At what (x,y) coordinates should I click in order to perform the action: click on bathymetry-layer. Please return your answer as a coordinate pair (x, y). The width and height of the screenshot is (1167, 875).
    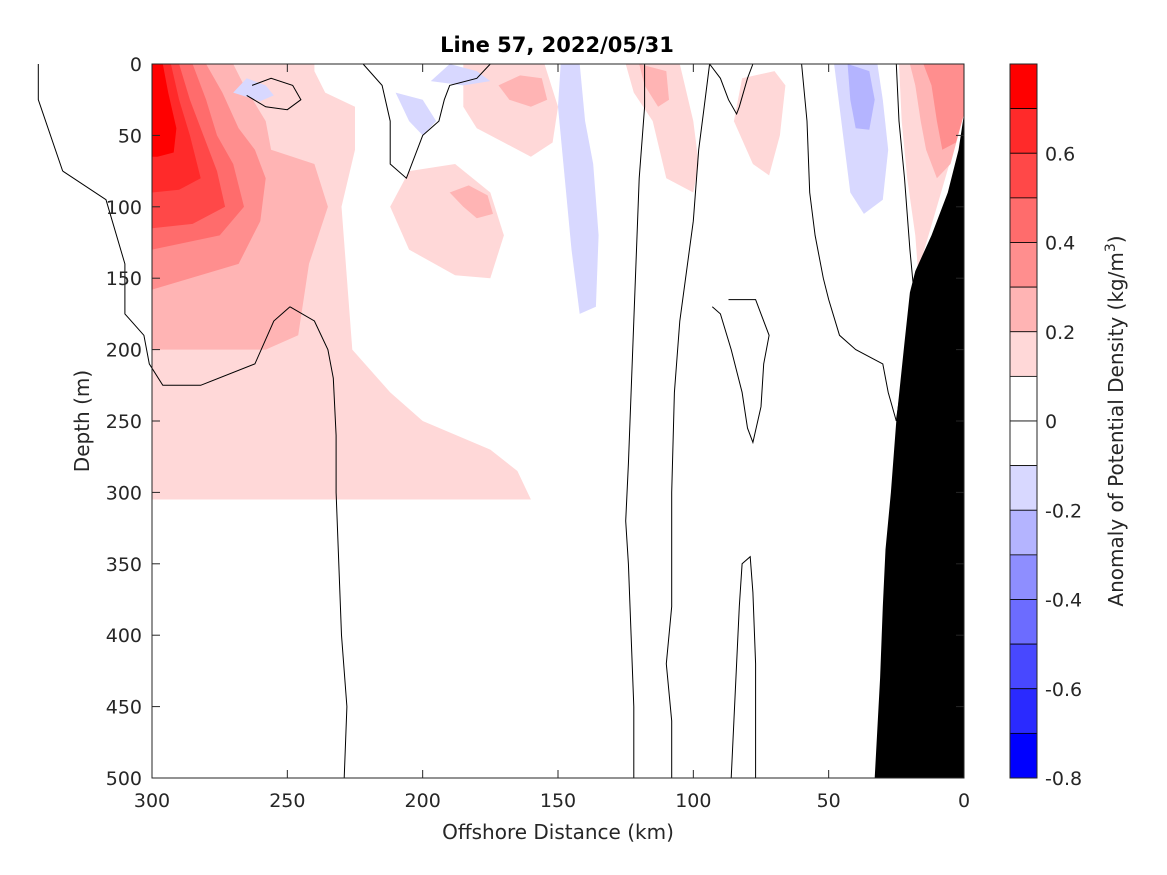
    Looking at the image, I should click on (919, 446).